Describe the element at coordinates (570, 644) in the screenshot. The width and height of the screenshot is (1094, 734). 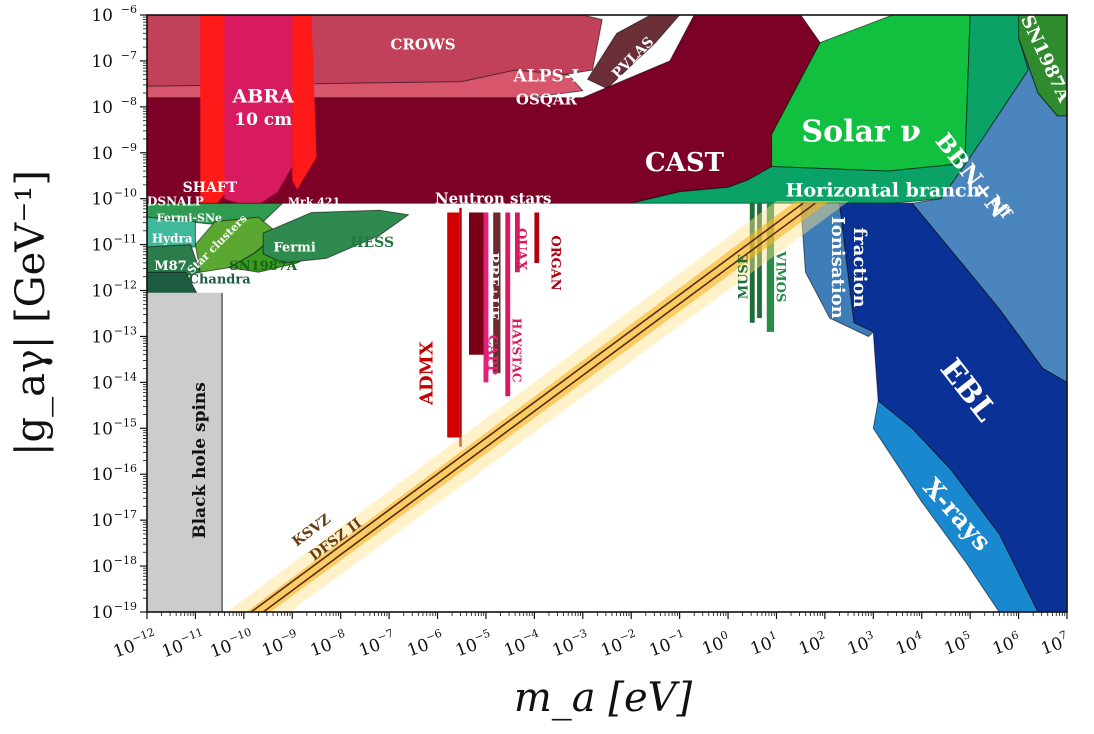
I see `x-tick-label: 10⁻³` at that location.